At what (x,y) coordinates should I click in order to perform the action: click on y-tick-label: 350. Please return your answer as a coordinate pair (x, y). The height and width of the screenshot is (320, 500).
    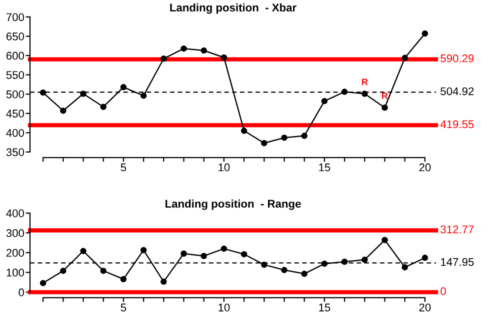
    Looking at the image, I should click on (15, 152).